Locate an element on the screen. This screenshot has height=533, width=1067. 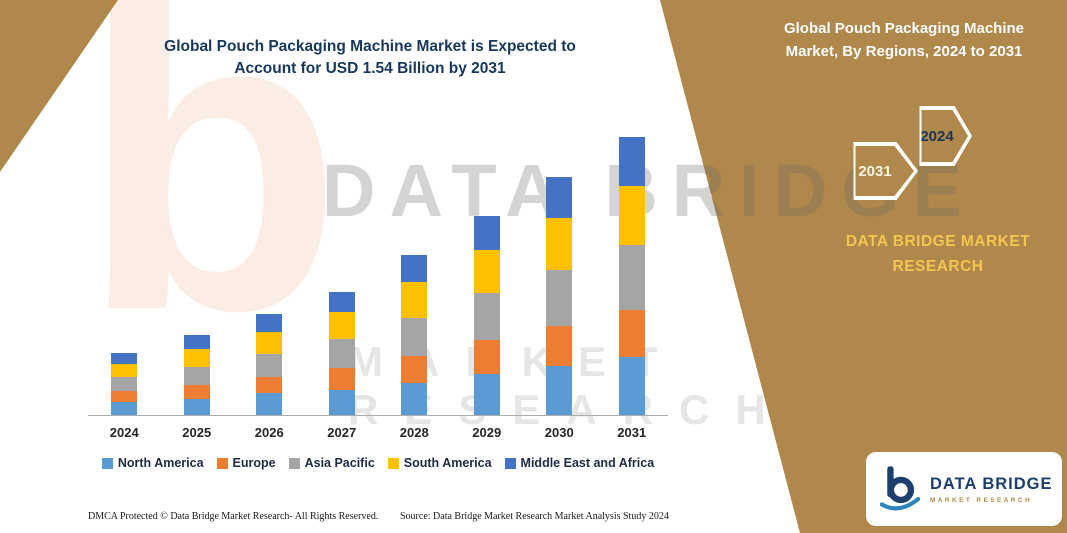
legend-item: North America is located at coordinates (152, 463).